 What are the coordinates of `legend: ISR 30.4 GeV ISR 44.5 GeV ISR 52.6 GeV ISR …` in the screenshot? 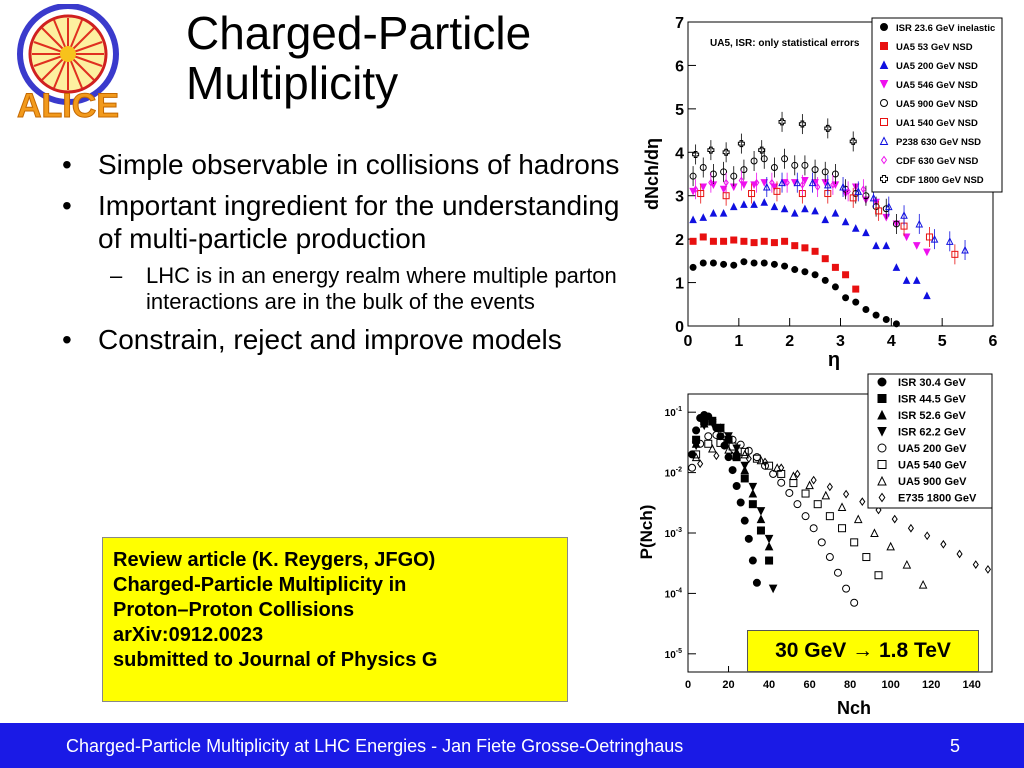 It's located at (930, 441).